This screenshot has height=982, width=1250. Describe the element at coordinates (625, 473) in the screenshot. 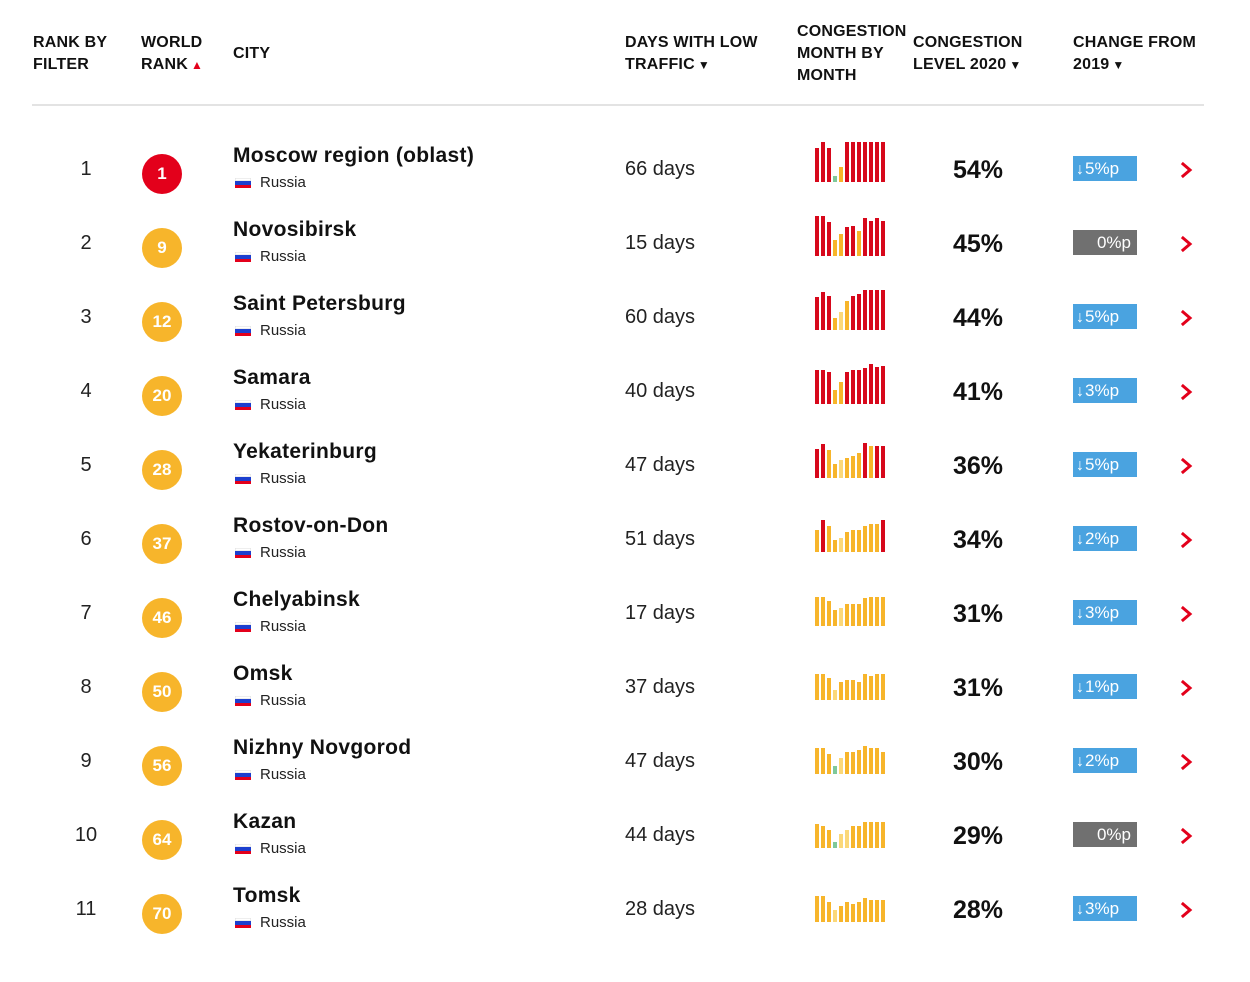

I see `table-row: 5 28 Yekaterinburg Russia 47 days 36% ↓5%p` at that location.